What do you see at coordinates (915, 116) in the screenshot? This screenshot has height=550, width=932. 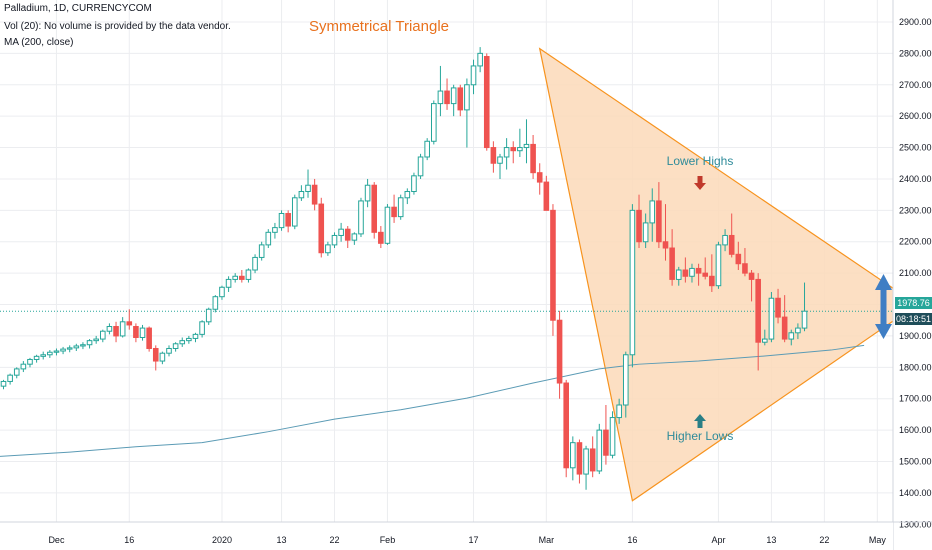 I see `price-tick-label: 2600.00` at bounding box center [915, 116].